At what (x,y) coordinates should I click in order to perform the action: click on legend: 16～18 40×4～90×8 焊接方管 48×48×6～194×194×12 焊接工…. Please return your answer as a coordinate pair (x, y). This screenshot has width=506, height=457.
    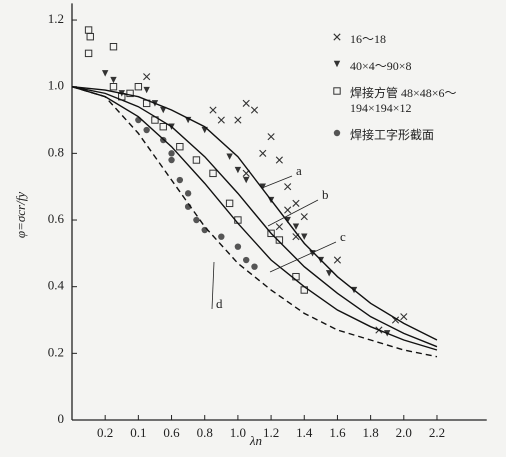
    Looking at the image, I should click on (416, 91).